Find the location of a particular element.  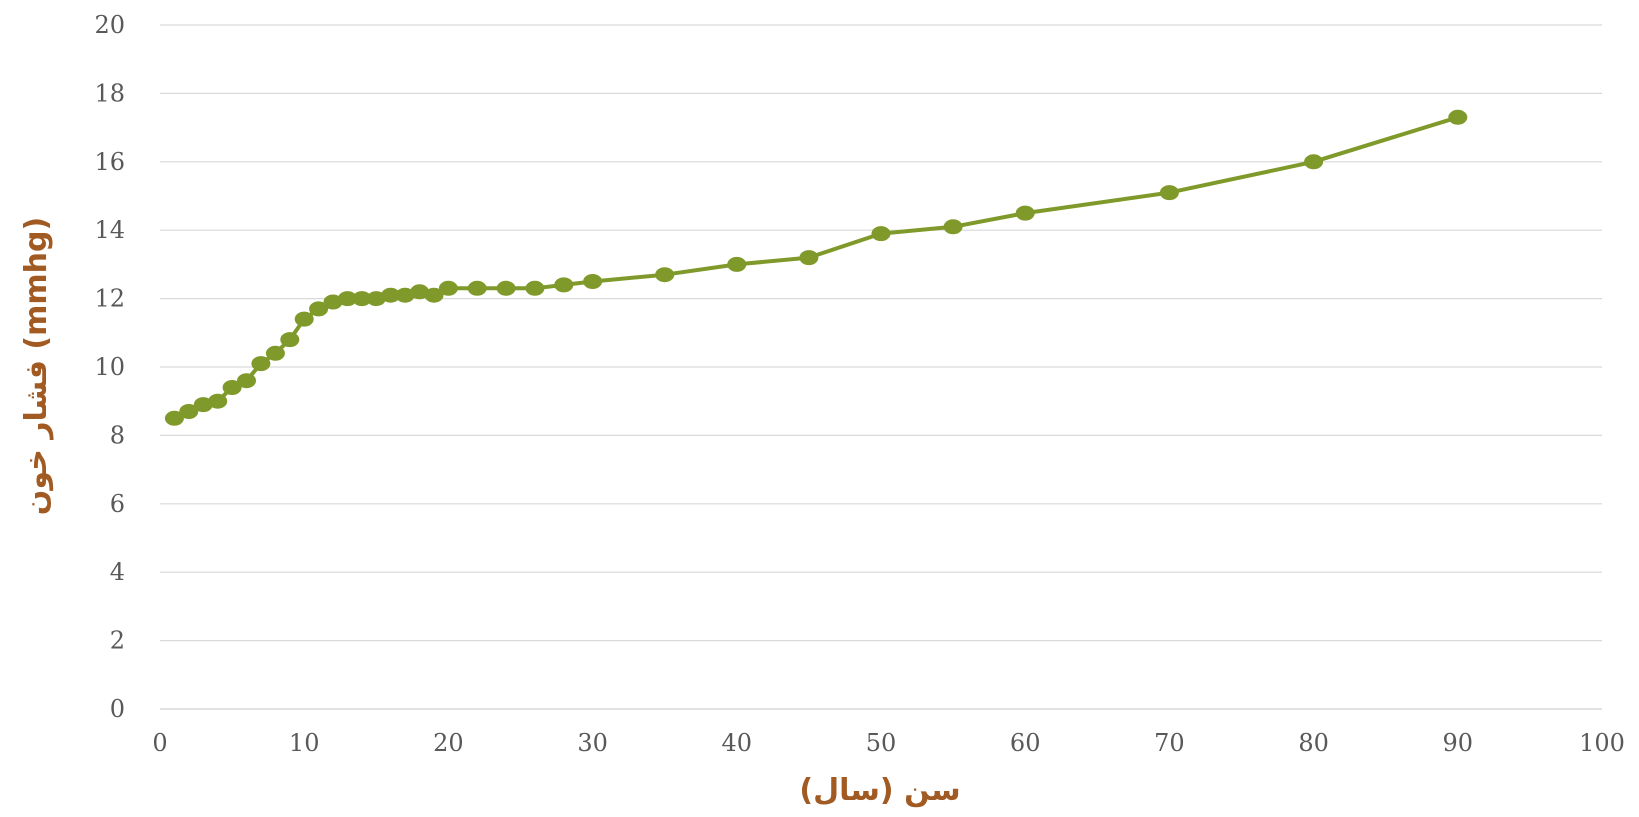

x-tick-label: 90 is located at coordinates (1458, 743).